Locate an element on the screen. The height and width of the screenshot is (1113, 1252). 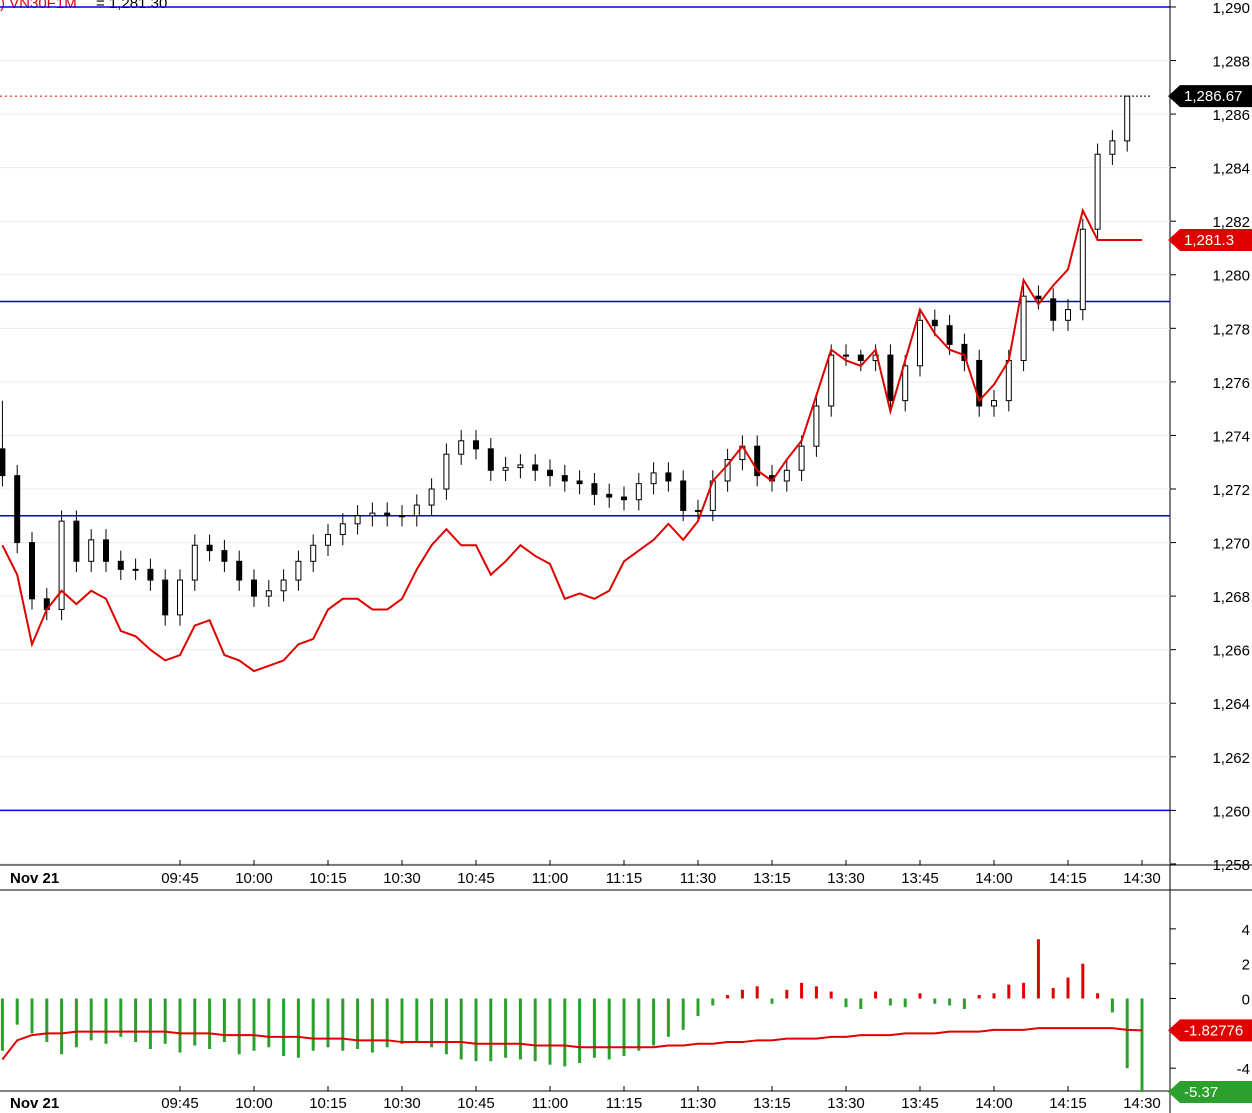
y-tick-label: 2 is located at coordinates (1246, 965).